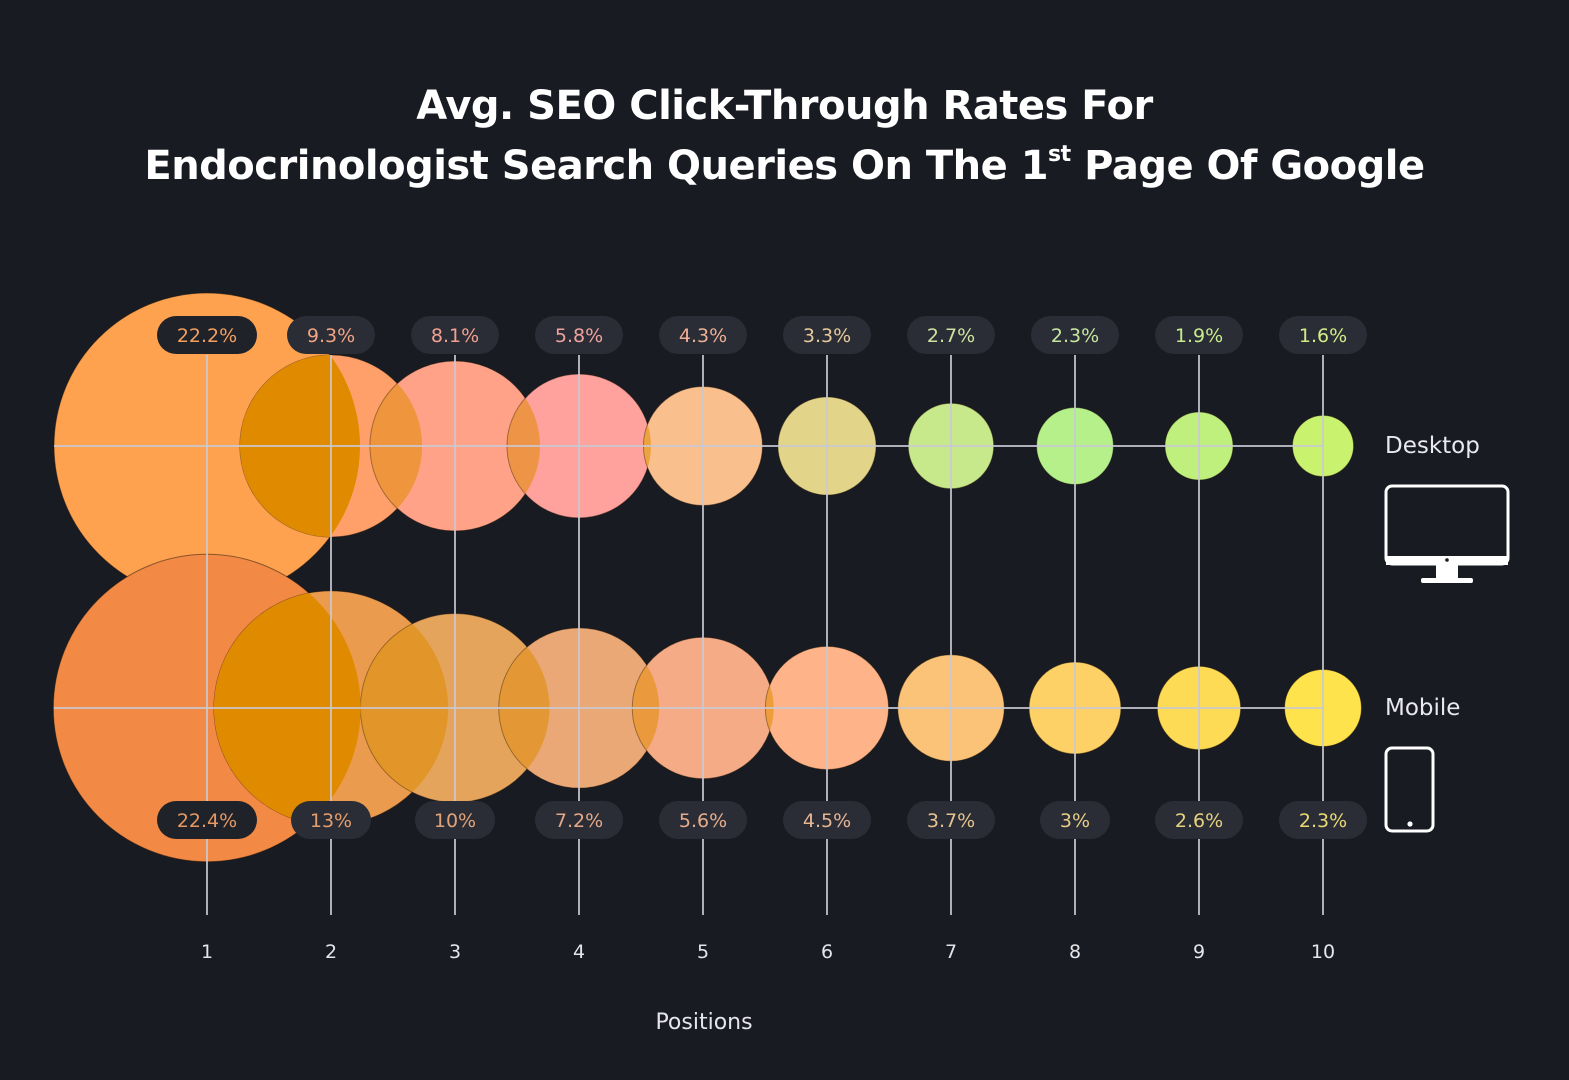  What do you see at coordinates (951, 952) in the screenshot?
I see `x-tick-7: 7` at bounding box center [951, 952].